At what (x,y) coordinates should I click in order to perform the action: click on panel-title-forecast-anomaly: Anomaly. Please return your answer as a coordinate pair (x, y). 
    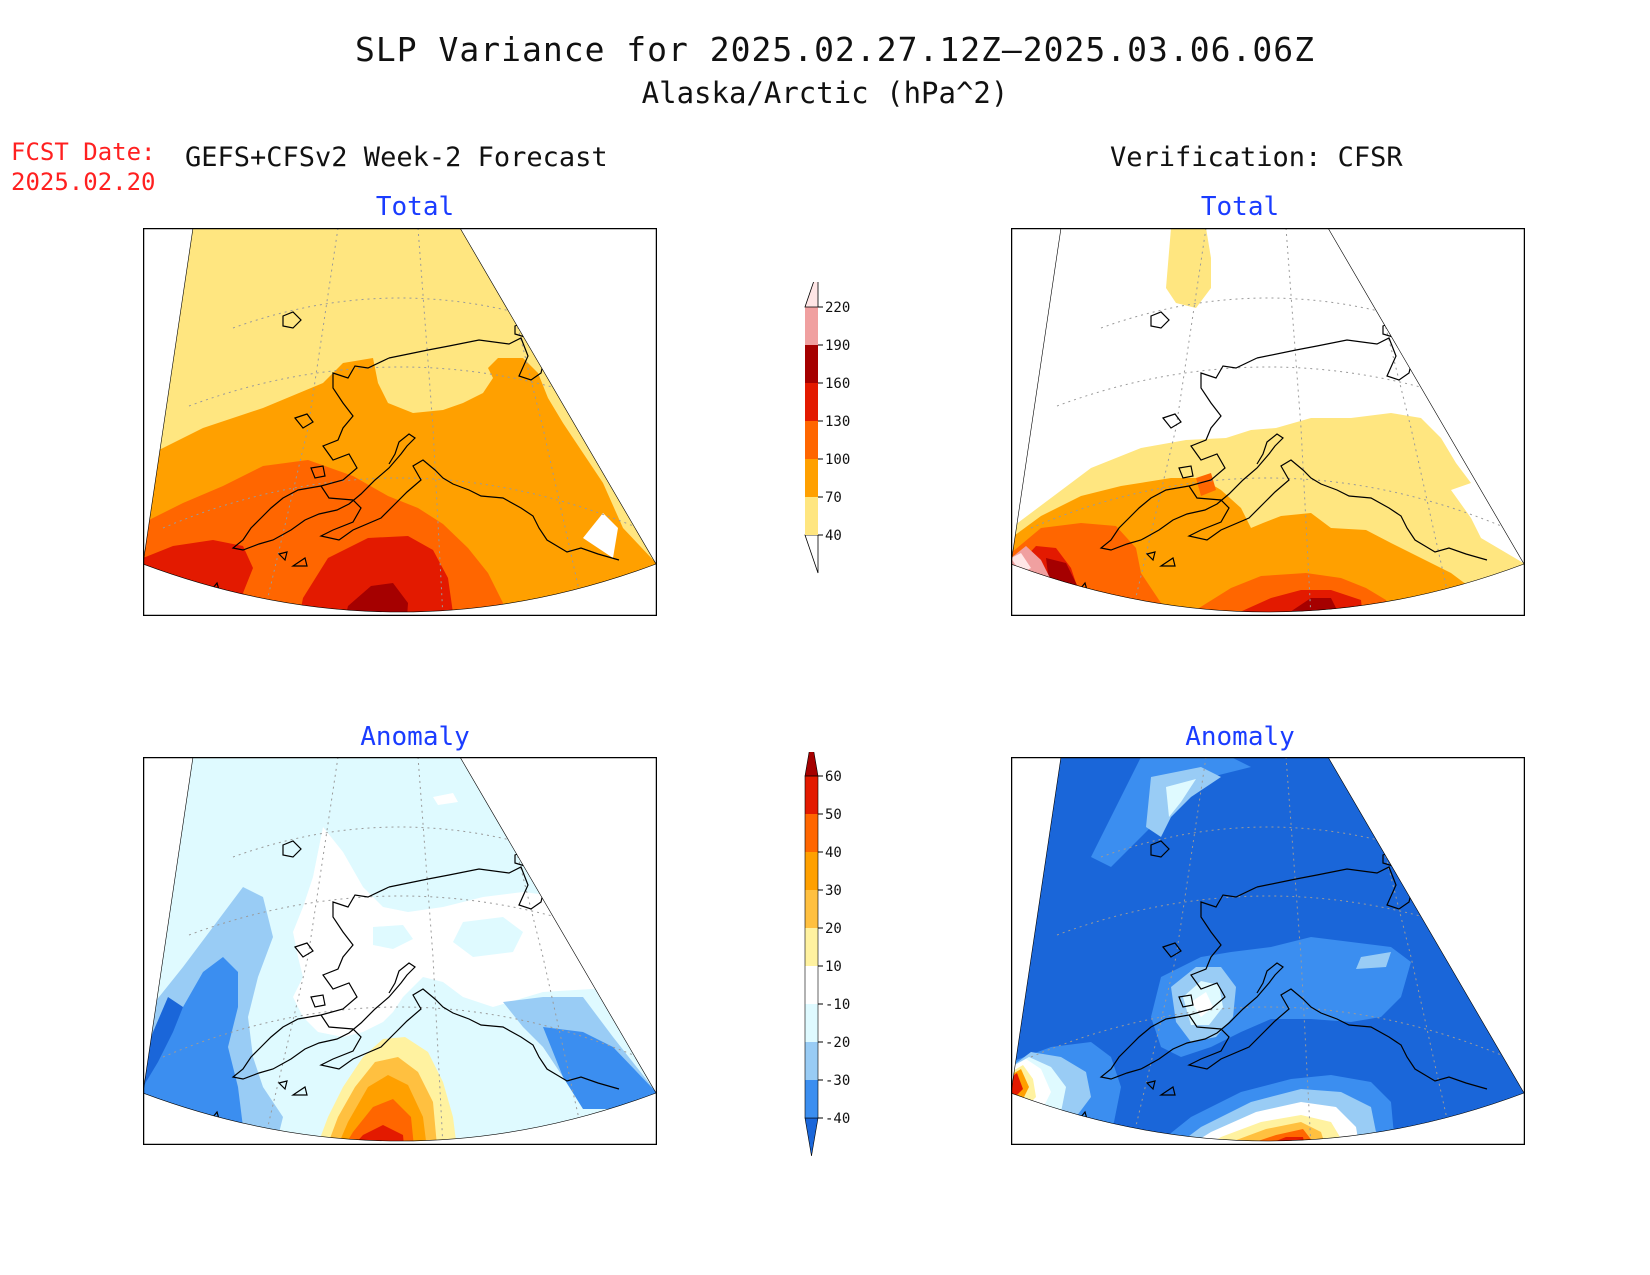
    Looking at the image, I should click on (415, 737).